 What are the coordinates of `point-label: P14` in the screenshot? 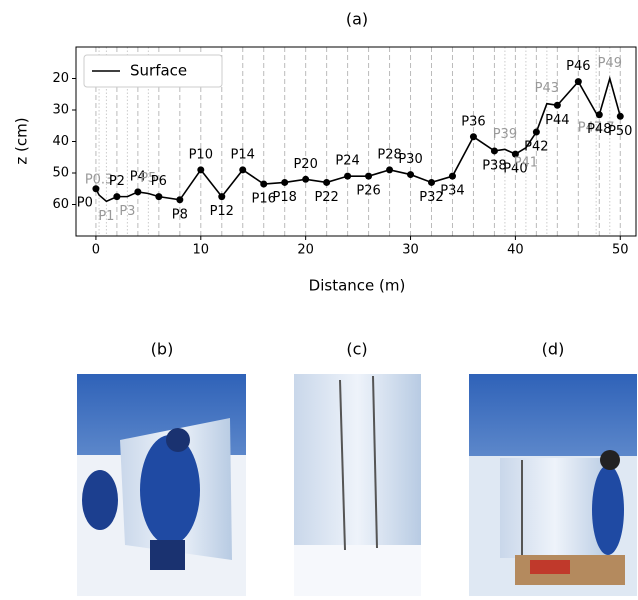 It's located at (243, 154).